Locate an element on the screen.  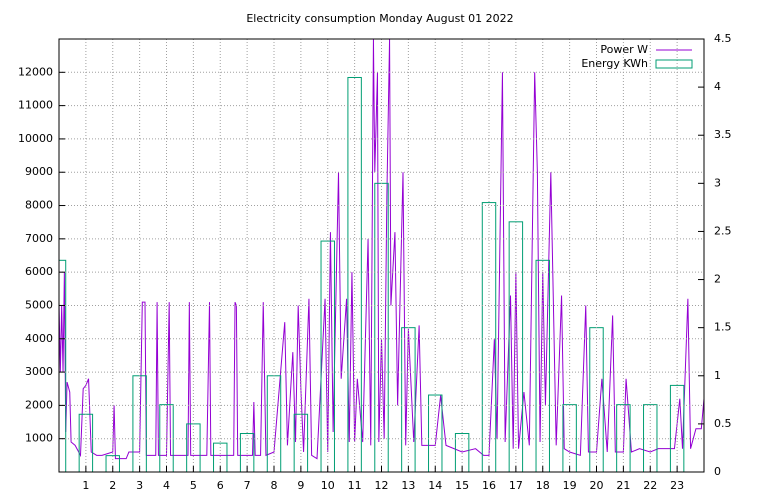
x-tick-label: 17 is located at coordinates (516, 485).